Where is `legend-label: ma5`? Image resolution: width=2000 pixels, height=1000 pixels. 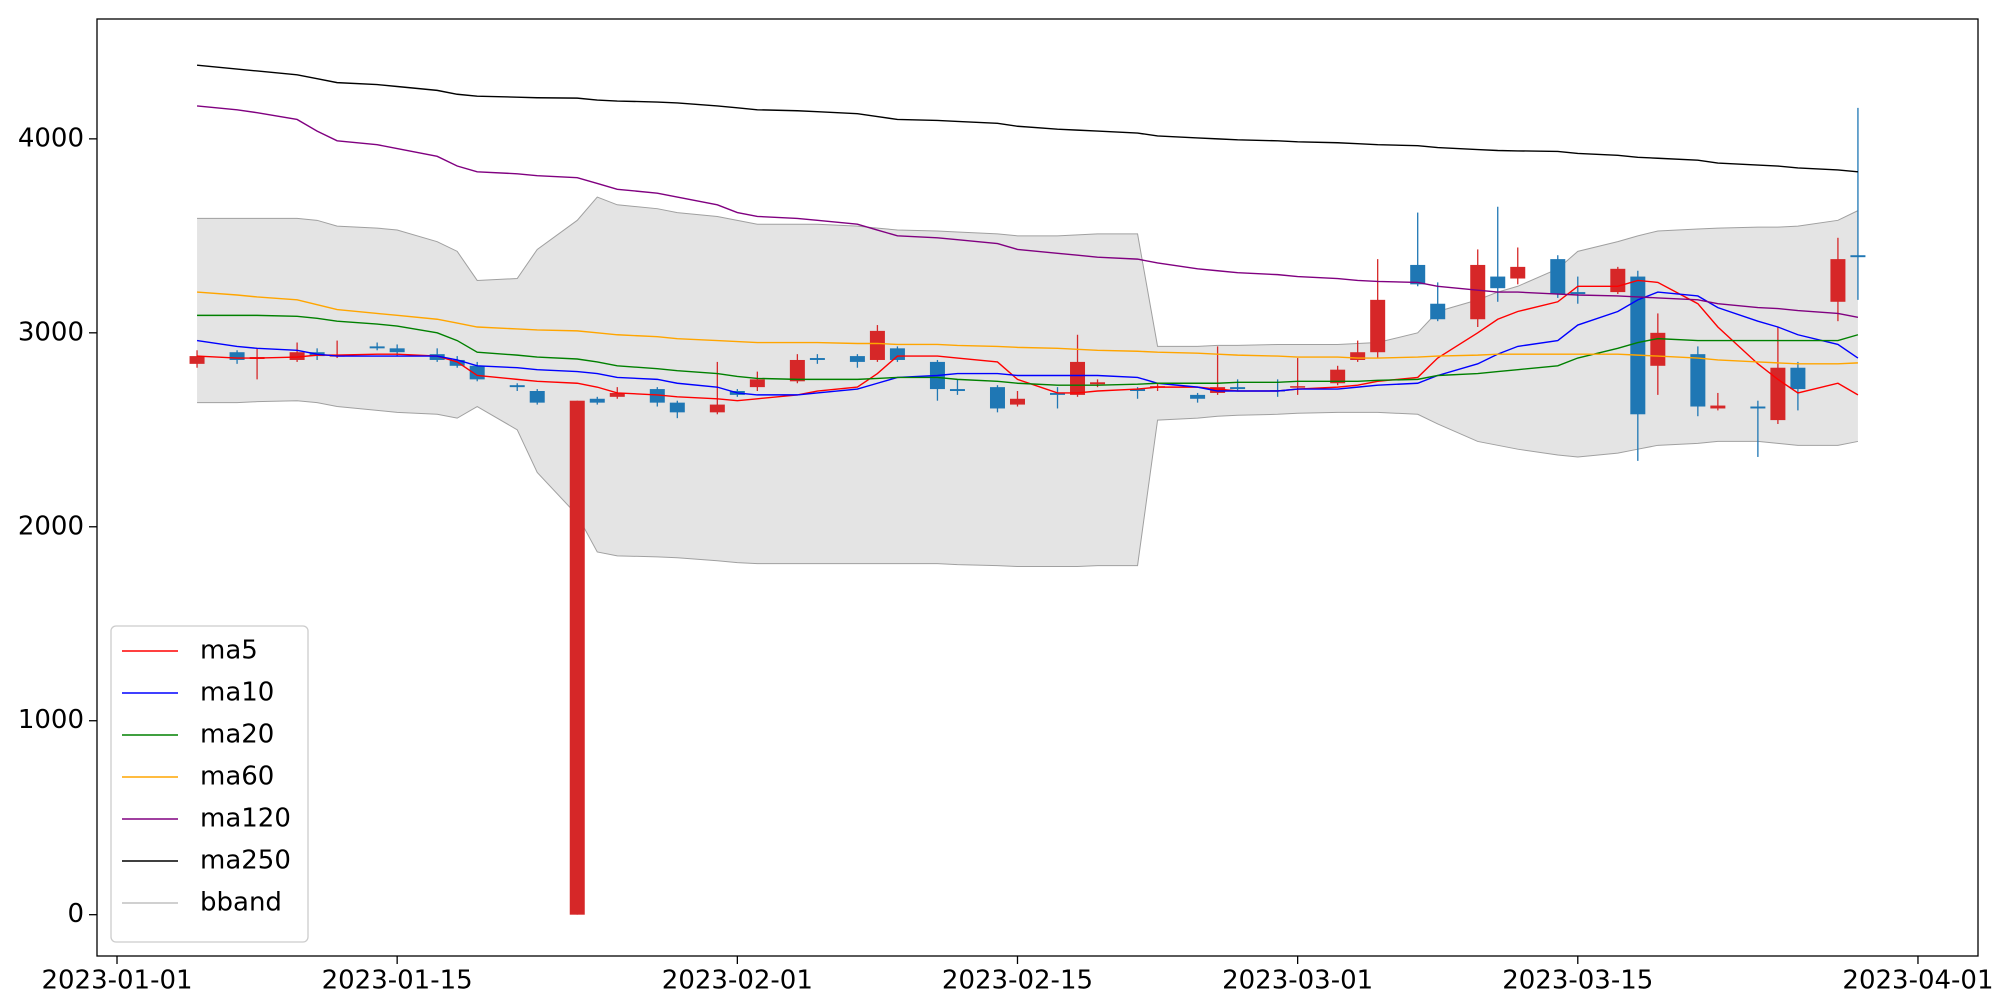 legend-label: ma5 is located at coordinates (229, 651).